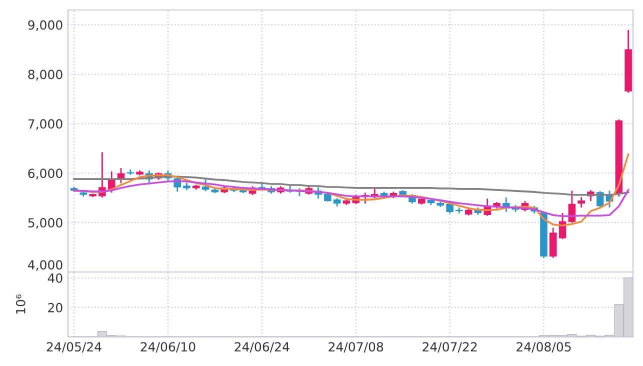 This screenshot has height=366, width=643. I want to click on x-tick-label: 24/07/22, so click(449, 347).